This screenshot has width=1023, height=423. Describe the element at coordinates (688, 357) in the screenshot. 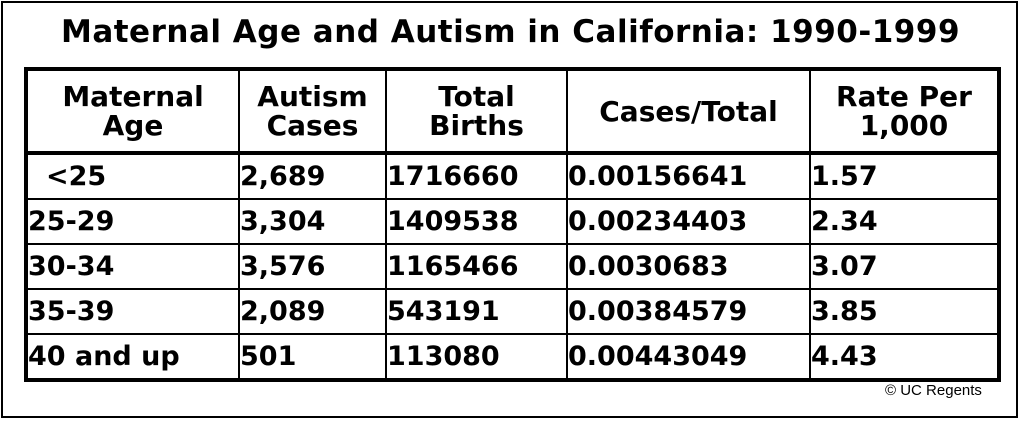

I see `cell-cases-total: 0.00443049` at that location.